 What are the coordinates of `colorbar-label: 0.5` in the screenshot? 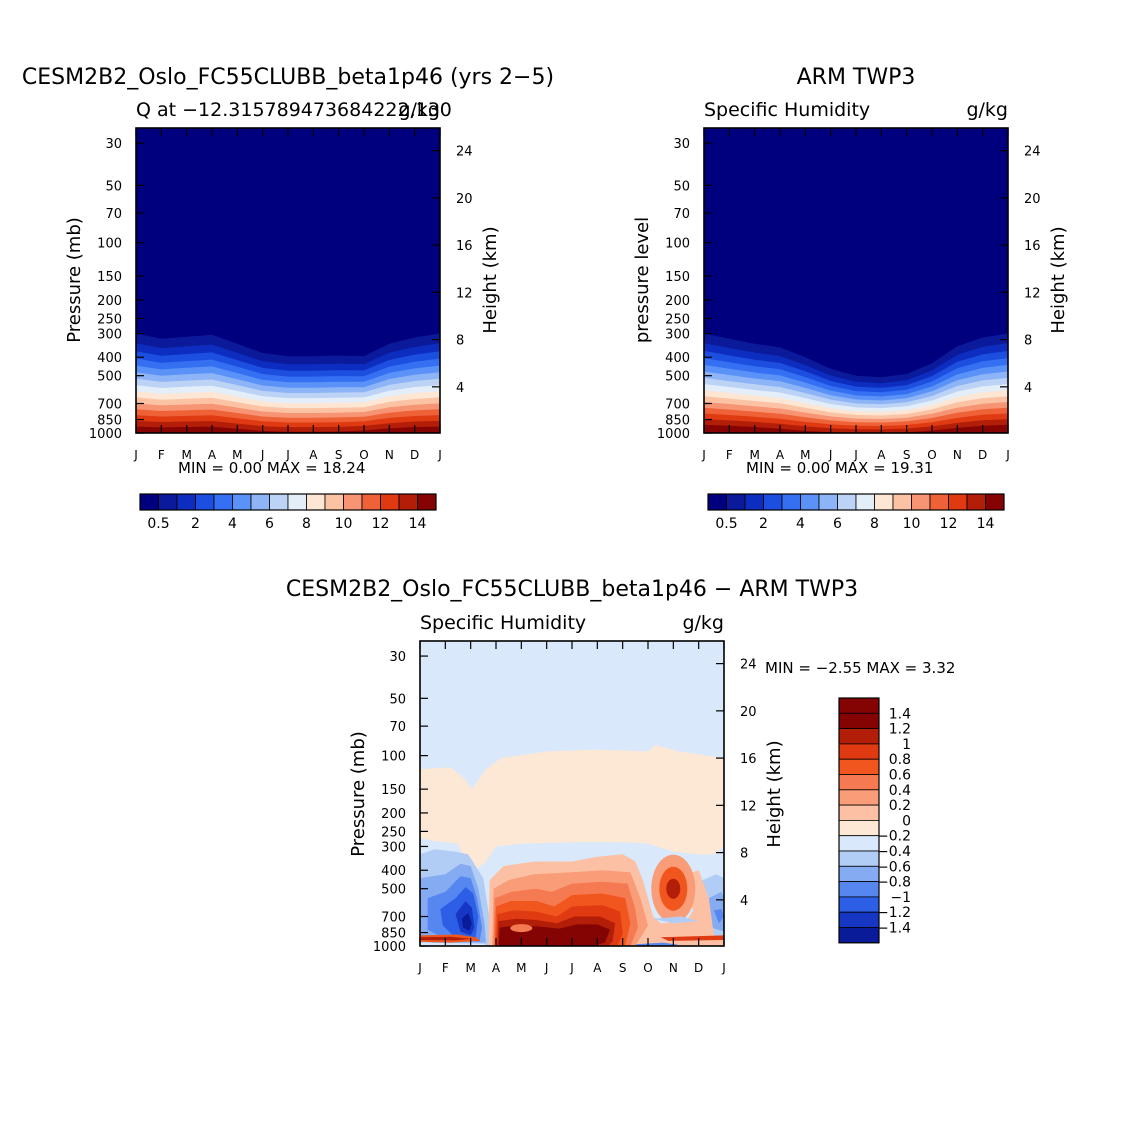 It's located at (158, 524).